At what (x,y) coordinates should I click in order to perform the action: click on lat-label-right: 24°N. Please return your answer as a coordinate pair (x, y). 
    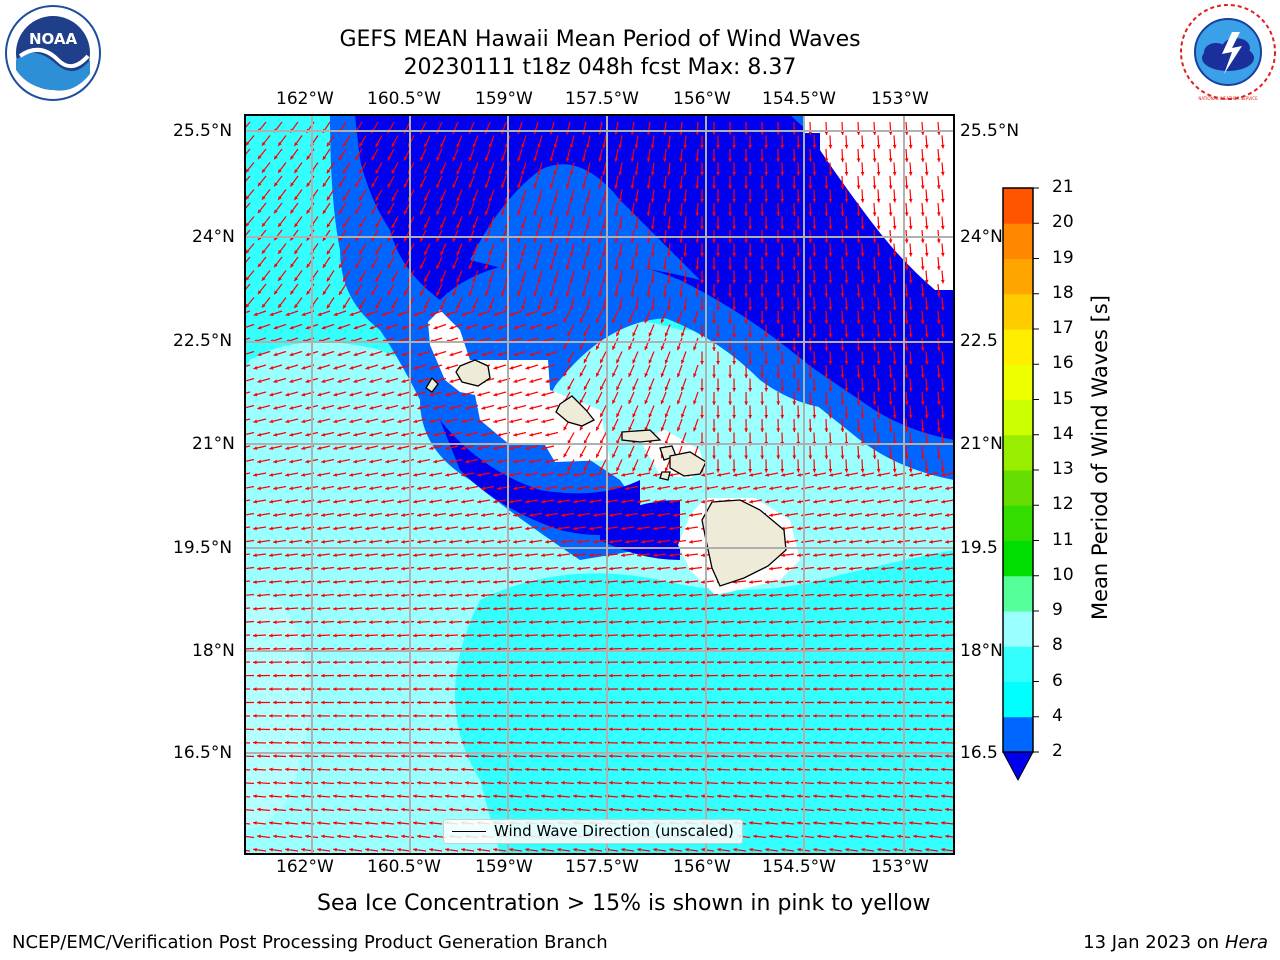
    Looking at the image, I should click on (981, 237).